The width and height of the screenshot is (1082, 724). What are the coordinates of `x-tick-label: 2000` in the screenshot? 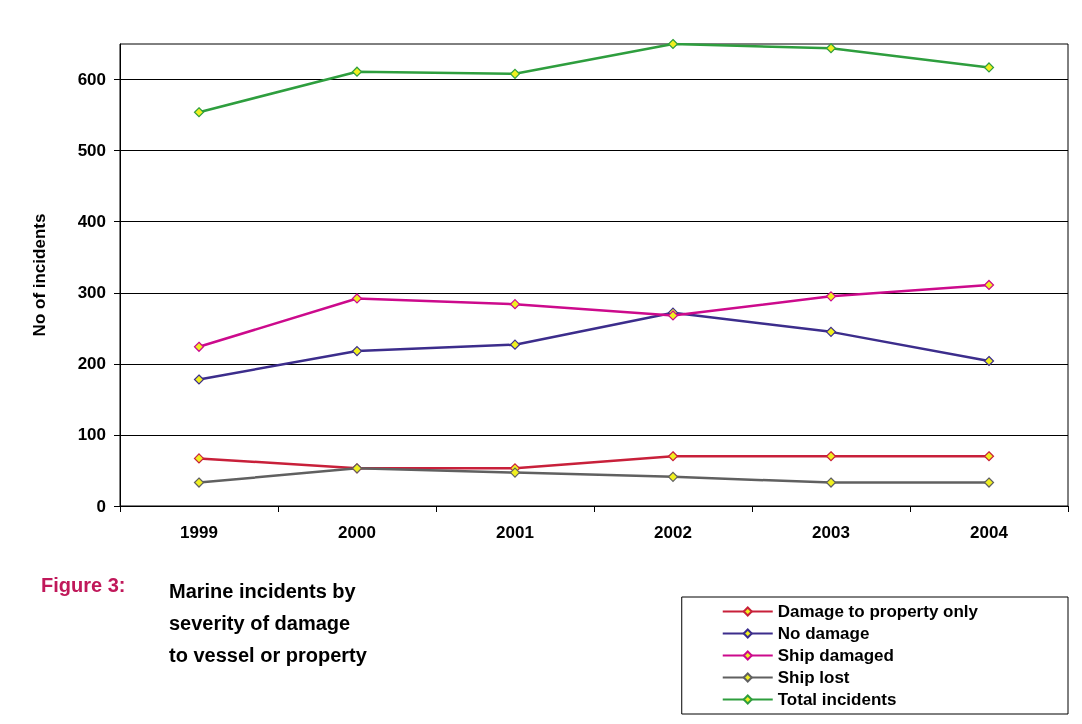 It's located at (357, 532).